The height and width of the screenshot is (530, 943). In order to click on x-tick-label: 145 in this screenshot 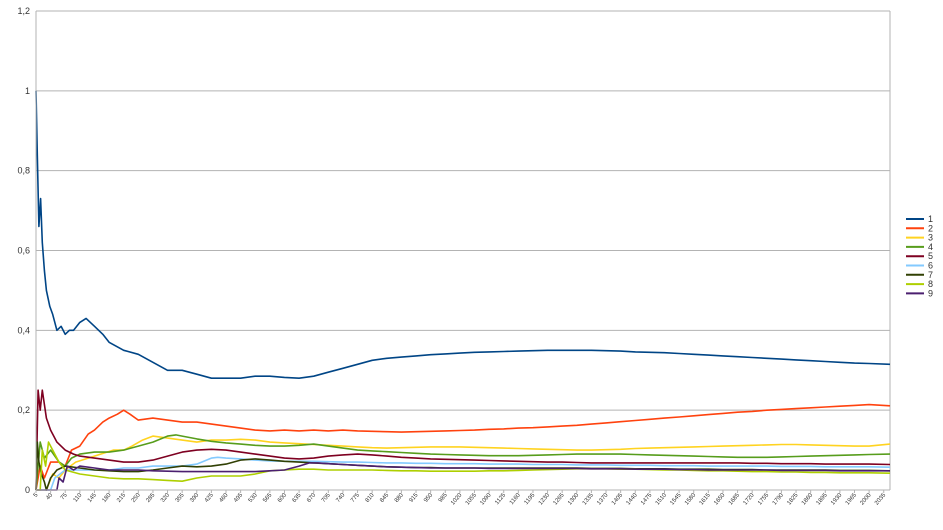, I will do `click(92, 498)`.